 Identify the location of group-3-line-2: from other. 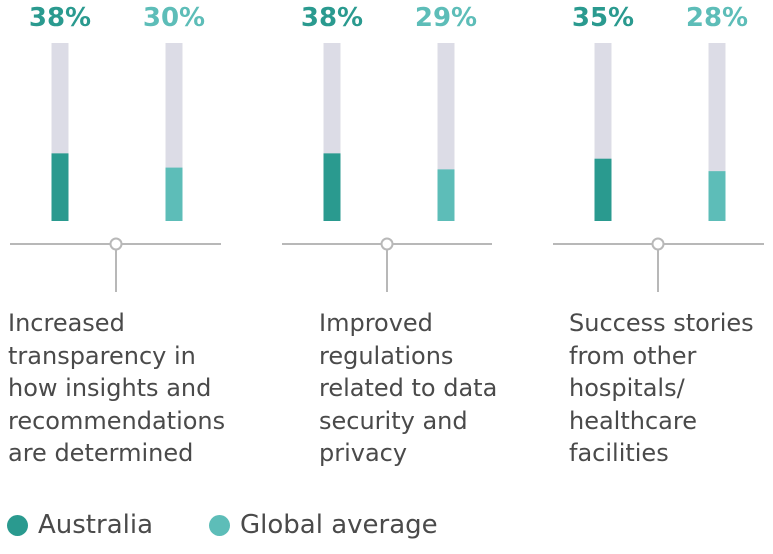
(633, 355).